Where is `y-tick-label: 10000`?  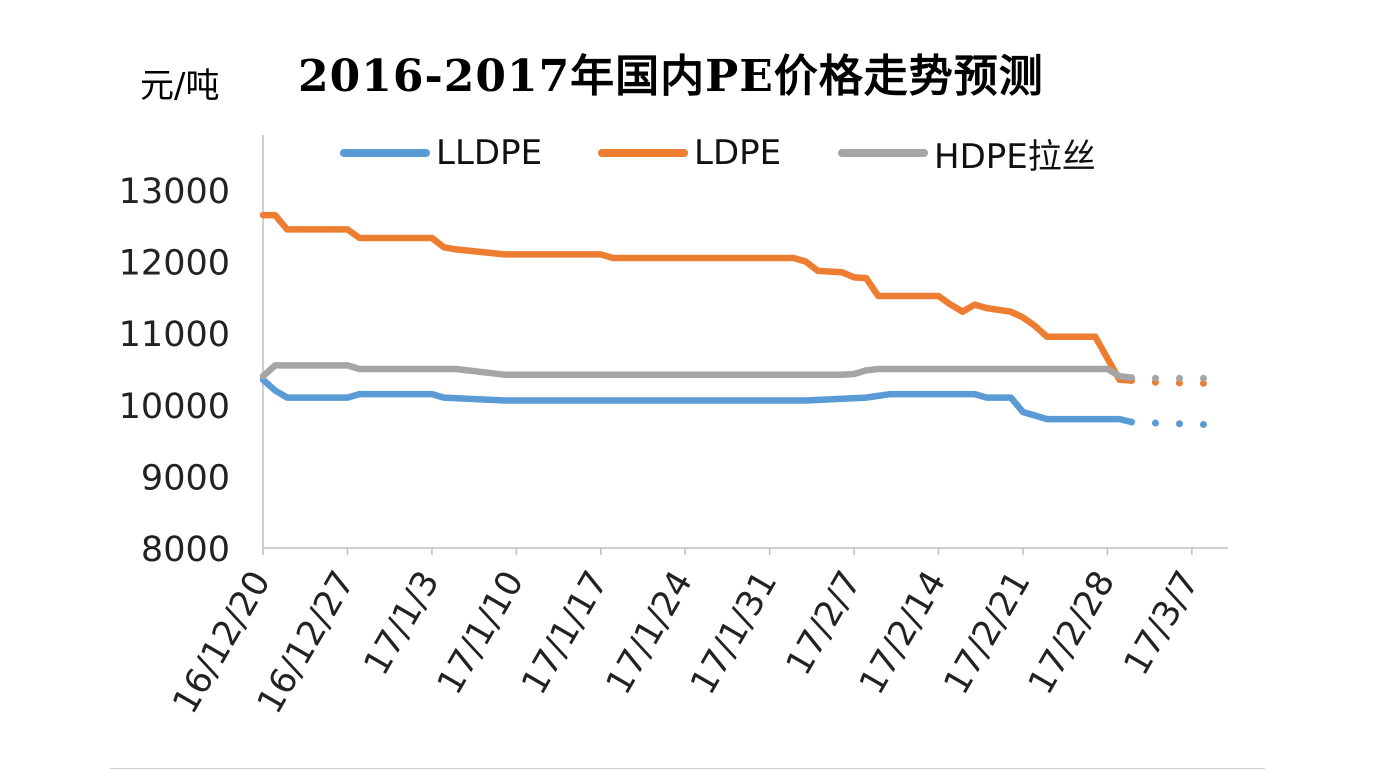 y-tick-label: 10000 is located at coordinates (174, 407).